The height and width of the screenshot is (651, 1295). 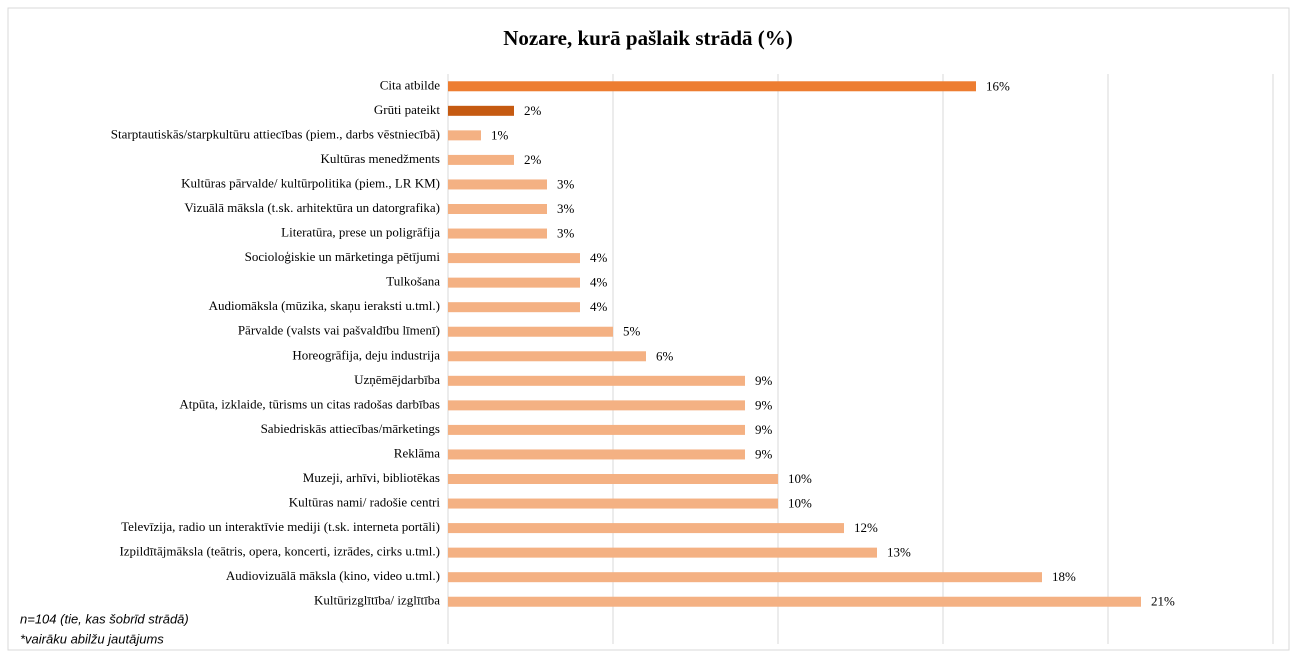 I want to click on y-tick-label: Muzeji, arhīvi, bibliotēkas, so click(x=371, y=477).